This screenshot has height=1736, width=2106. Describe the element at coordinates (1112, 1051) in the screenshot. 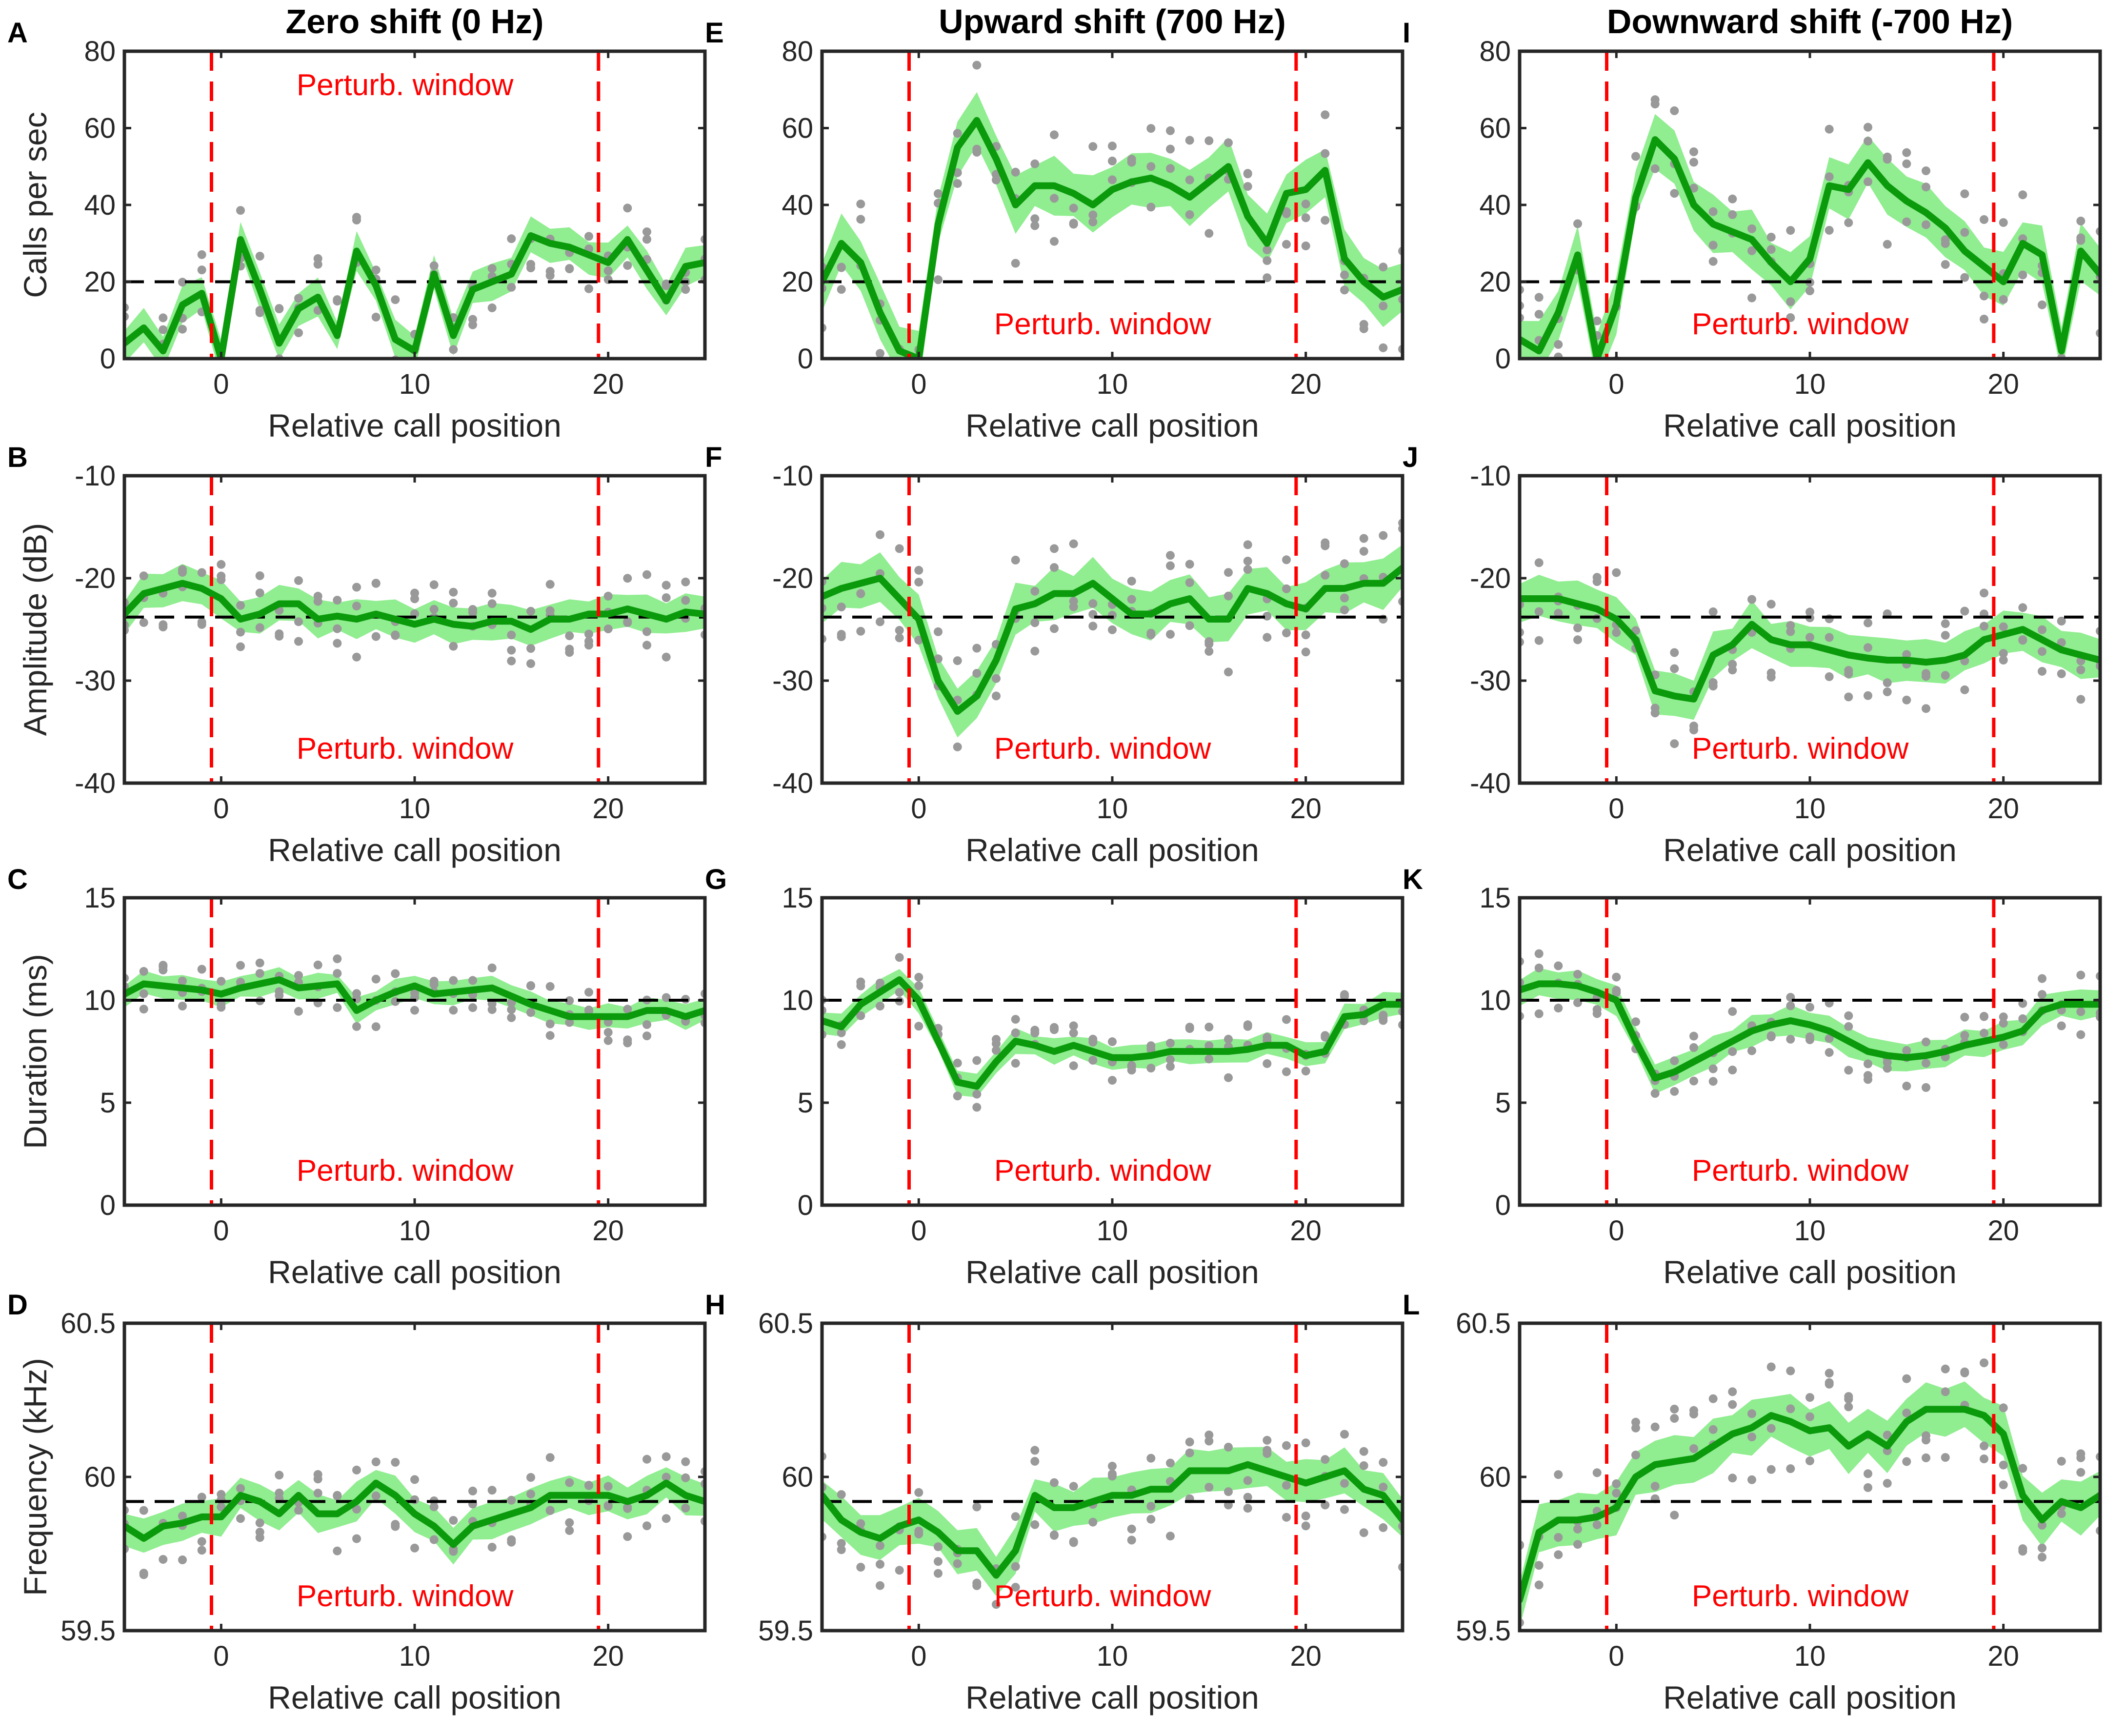

I see `plot-area-G` at that location.